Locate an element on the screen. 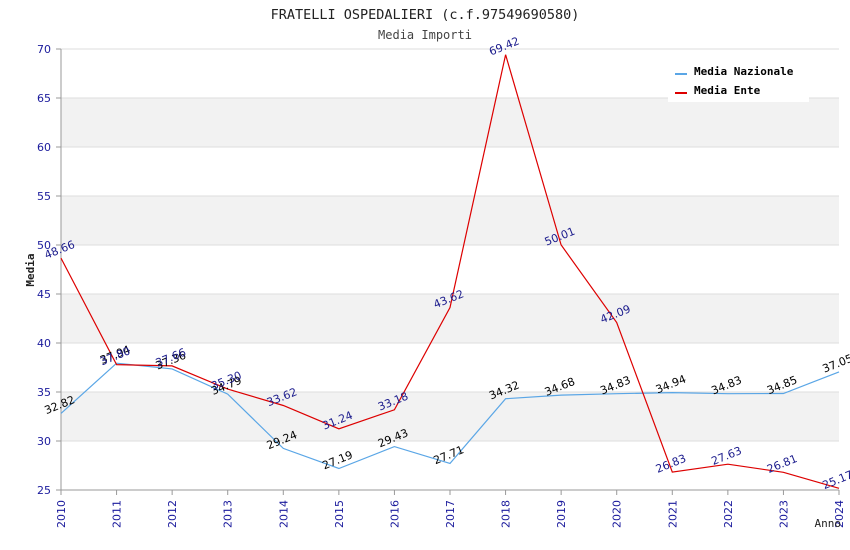 The image size is (850, 550). chart-title: FRATELLI OSPEDALIERI (c.f.97549690580) is located at coordinates (425, 15).